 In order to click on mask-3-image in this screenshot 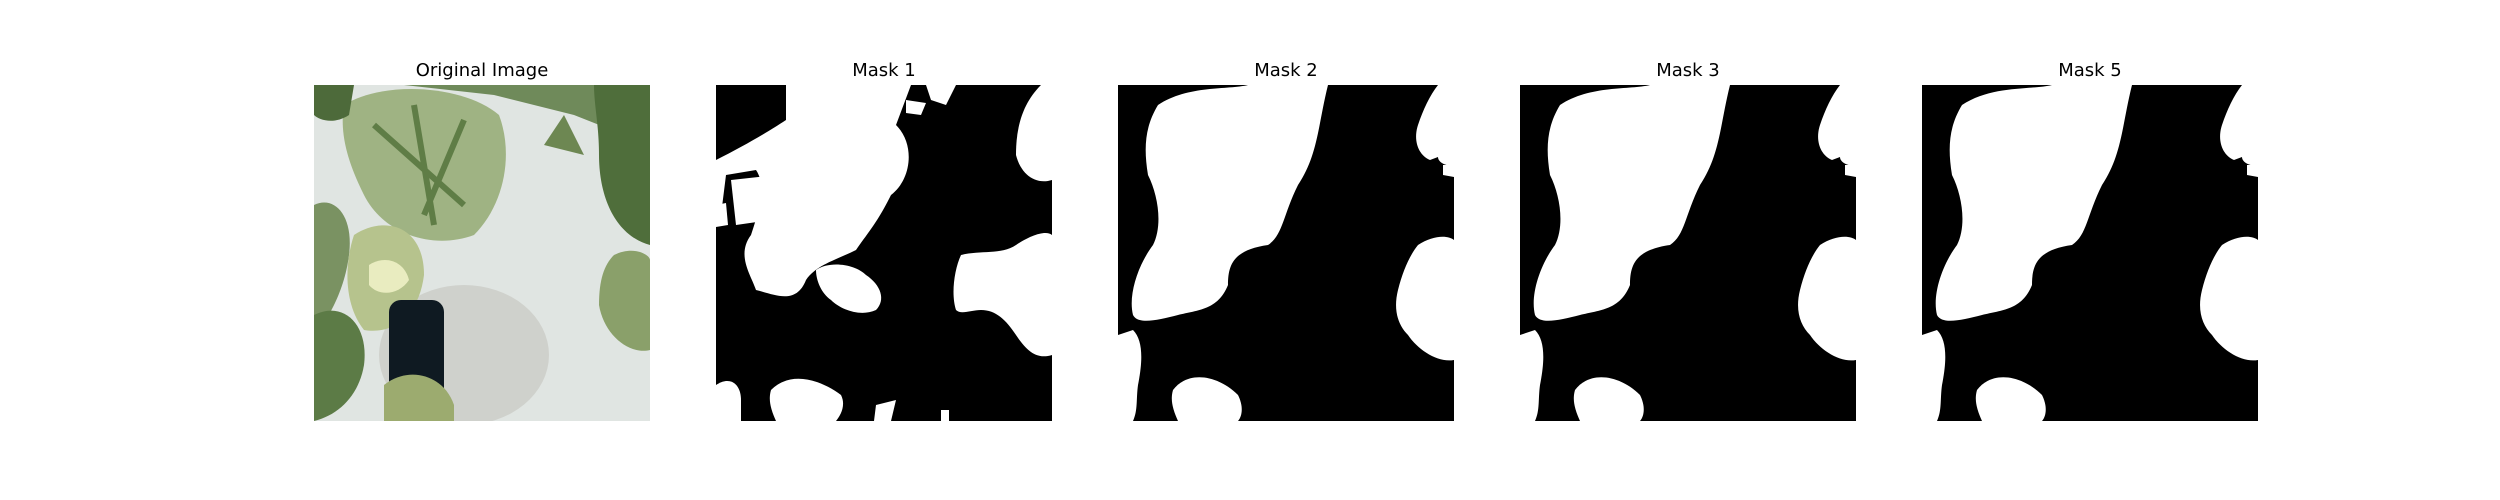, I will do `click(1688, 253)`.